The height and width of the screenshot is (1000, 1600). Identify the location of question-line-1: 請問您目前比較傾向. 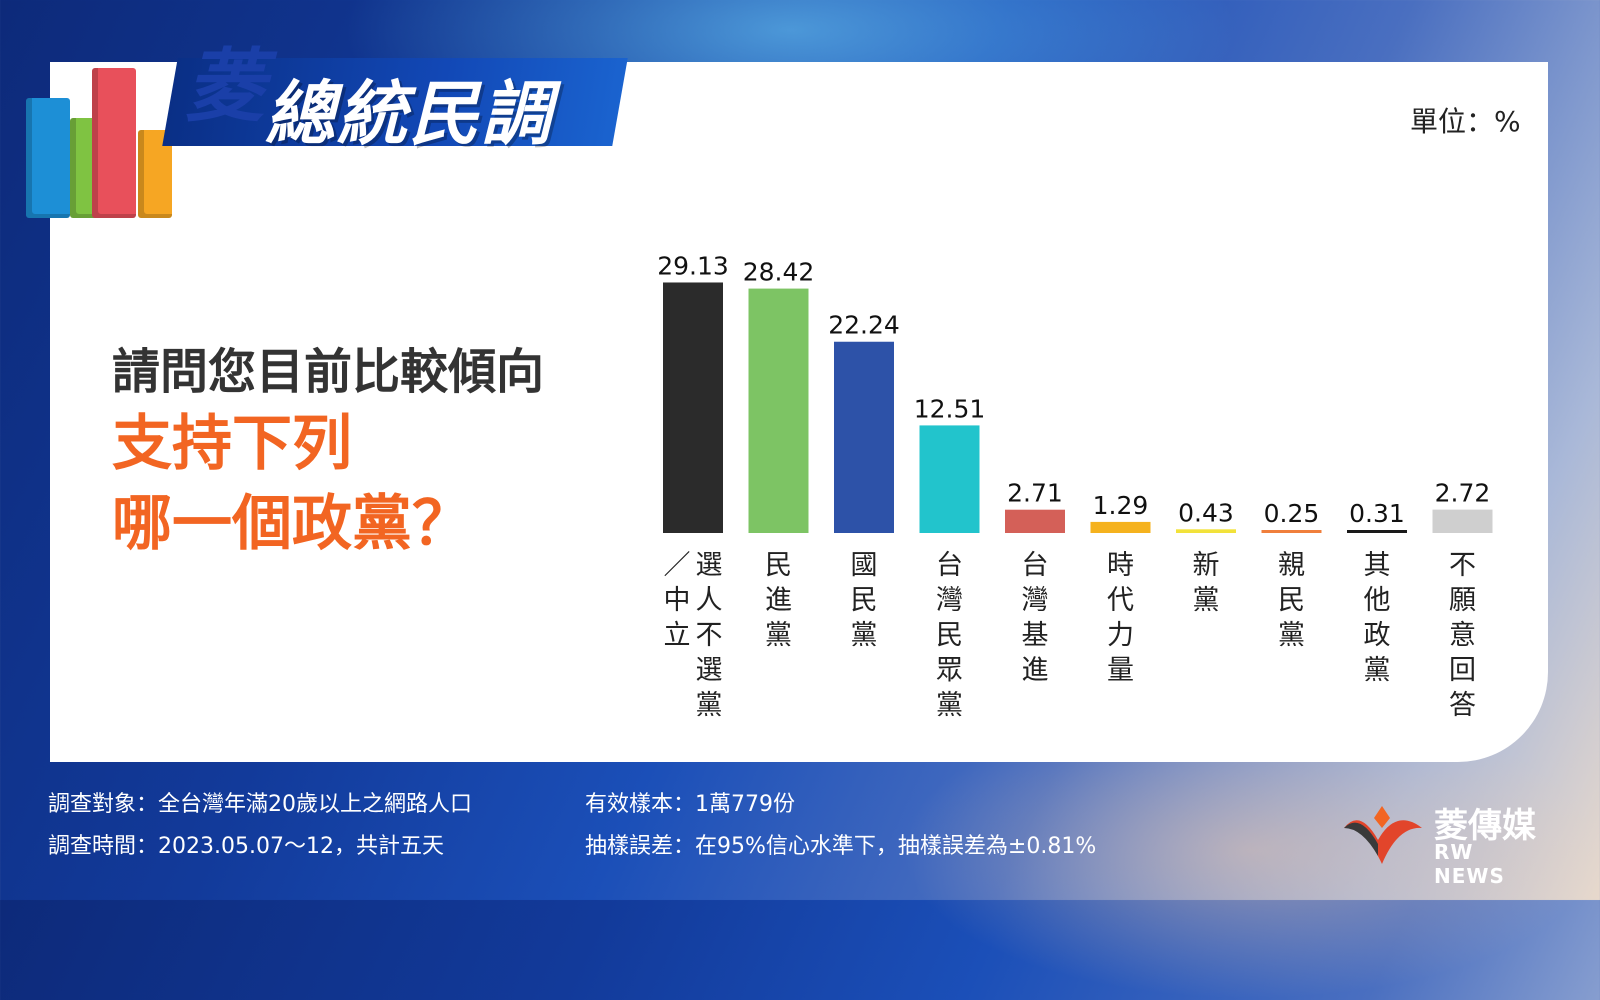
(328, 372).